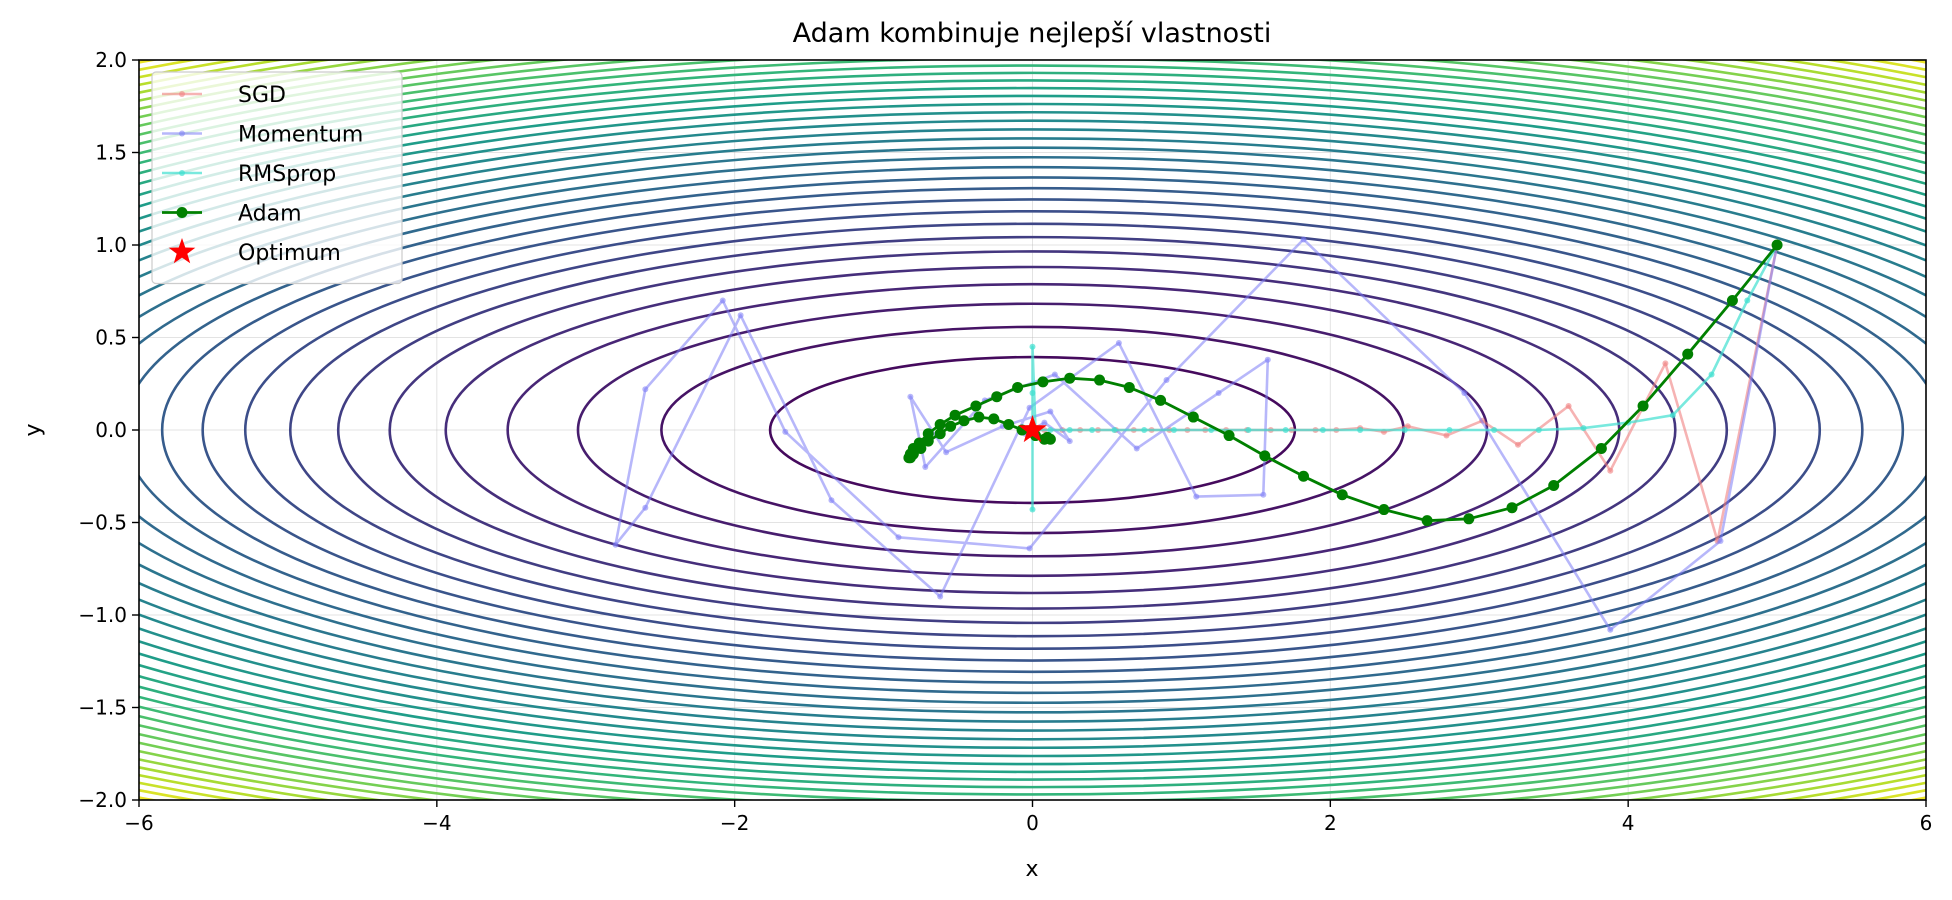  I want to click on legend-marker-sgd, so click(182, 94).